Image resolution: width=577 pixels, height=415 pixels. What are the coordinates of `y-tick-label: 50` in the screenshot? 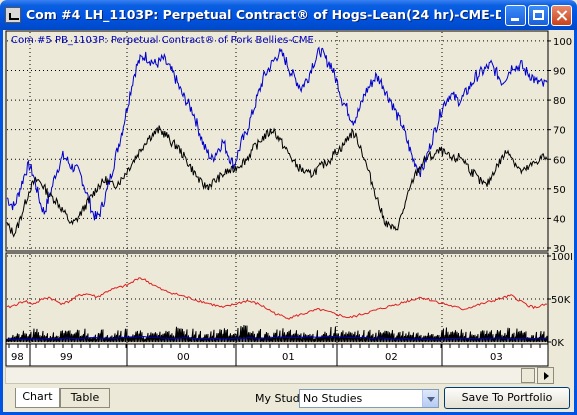 It's located at (559, 190).